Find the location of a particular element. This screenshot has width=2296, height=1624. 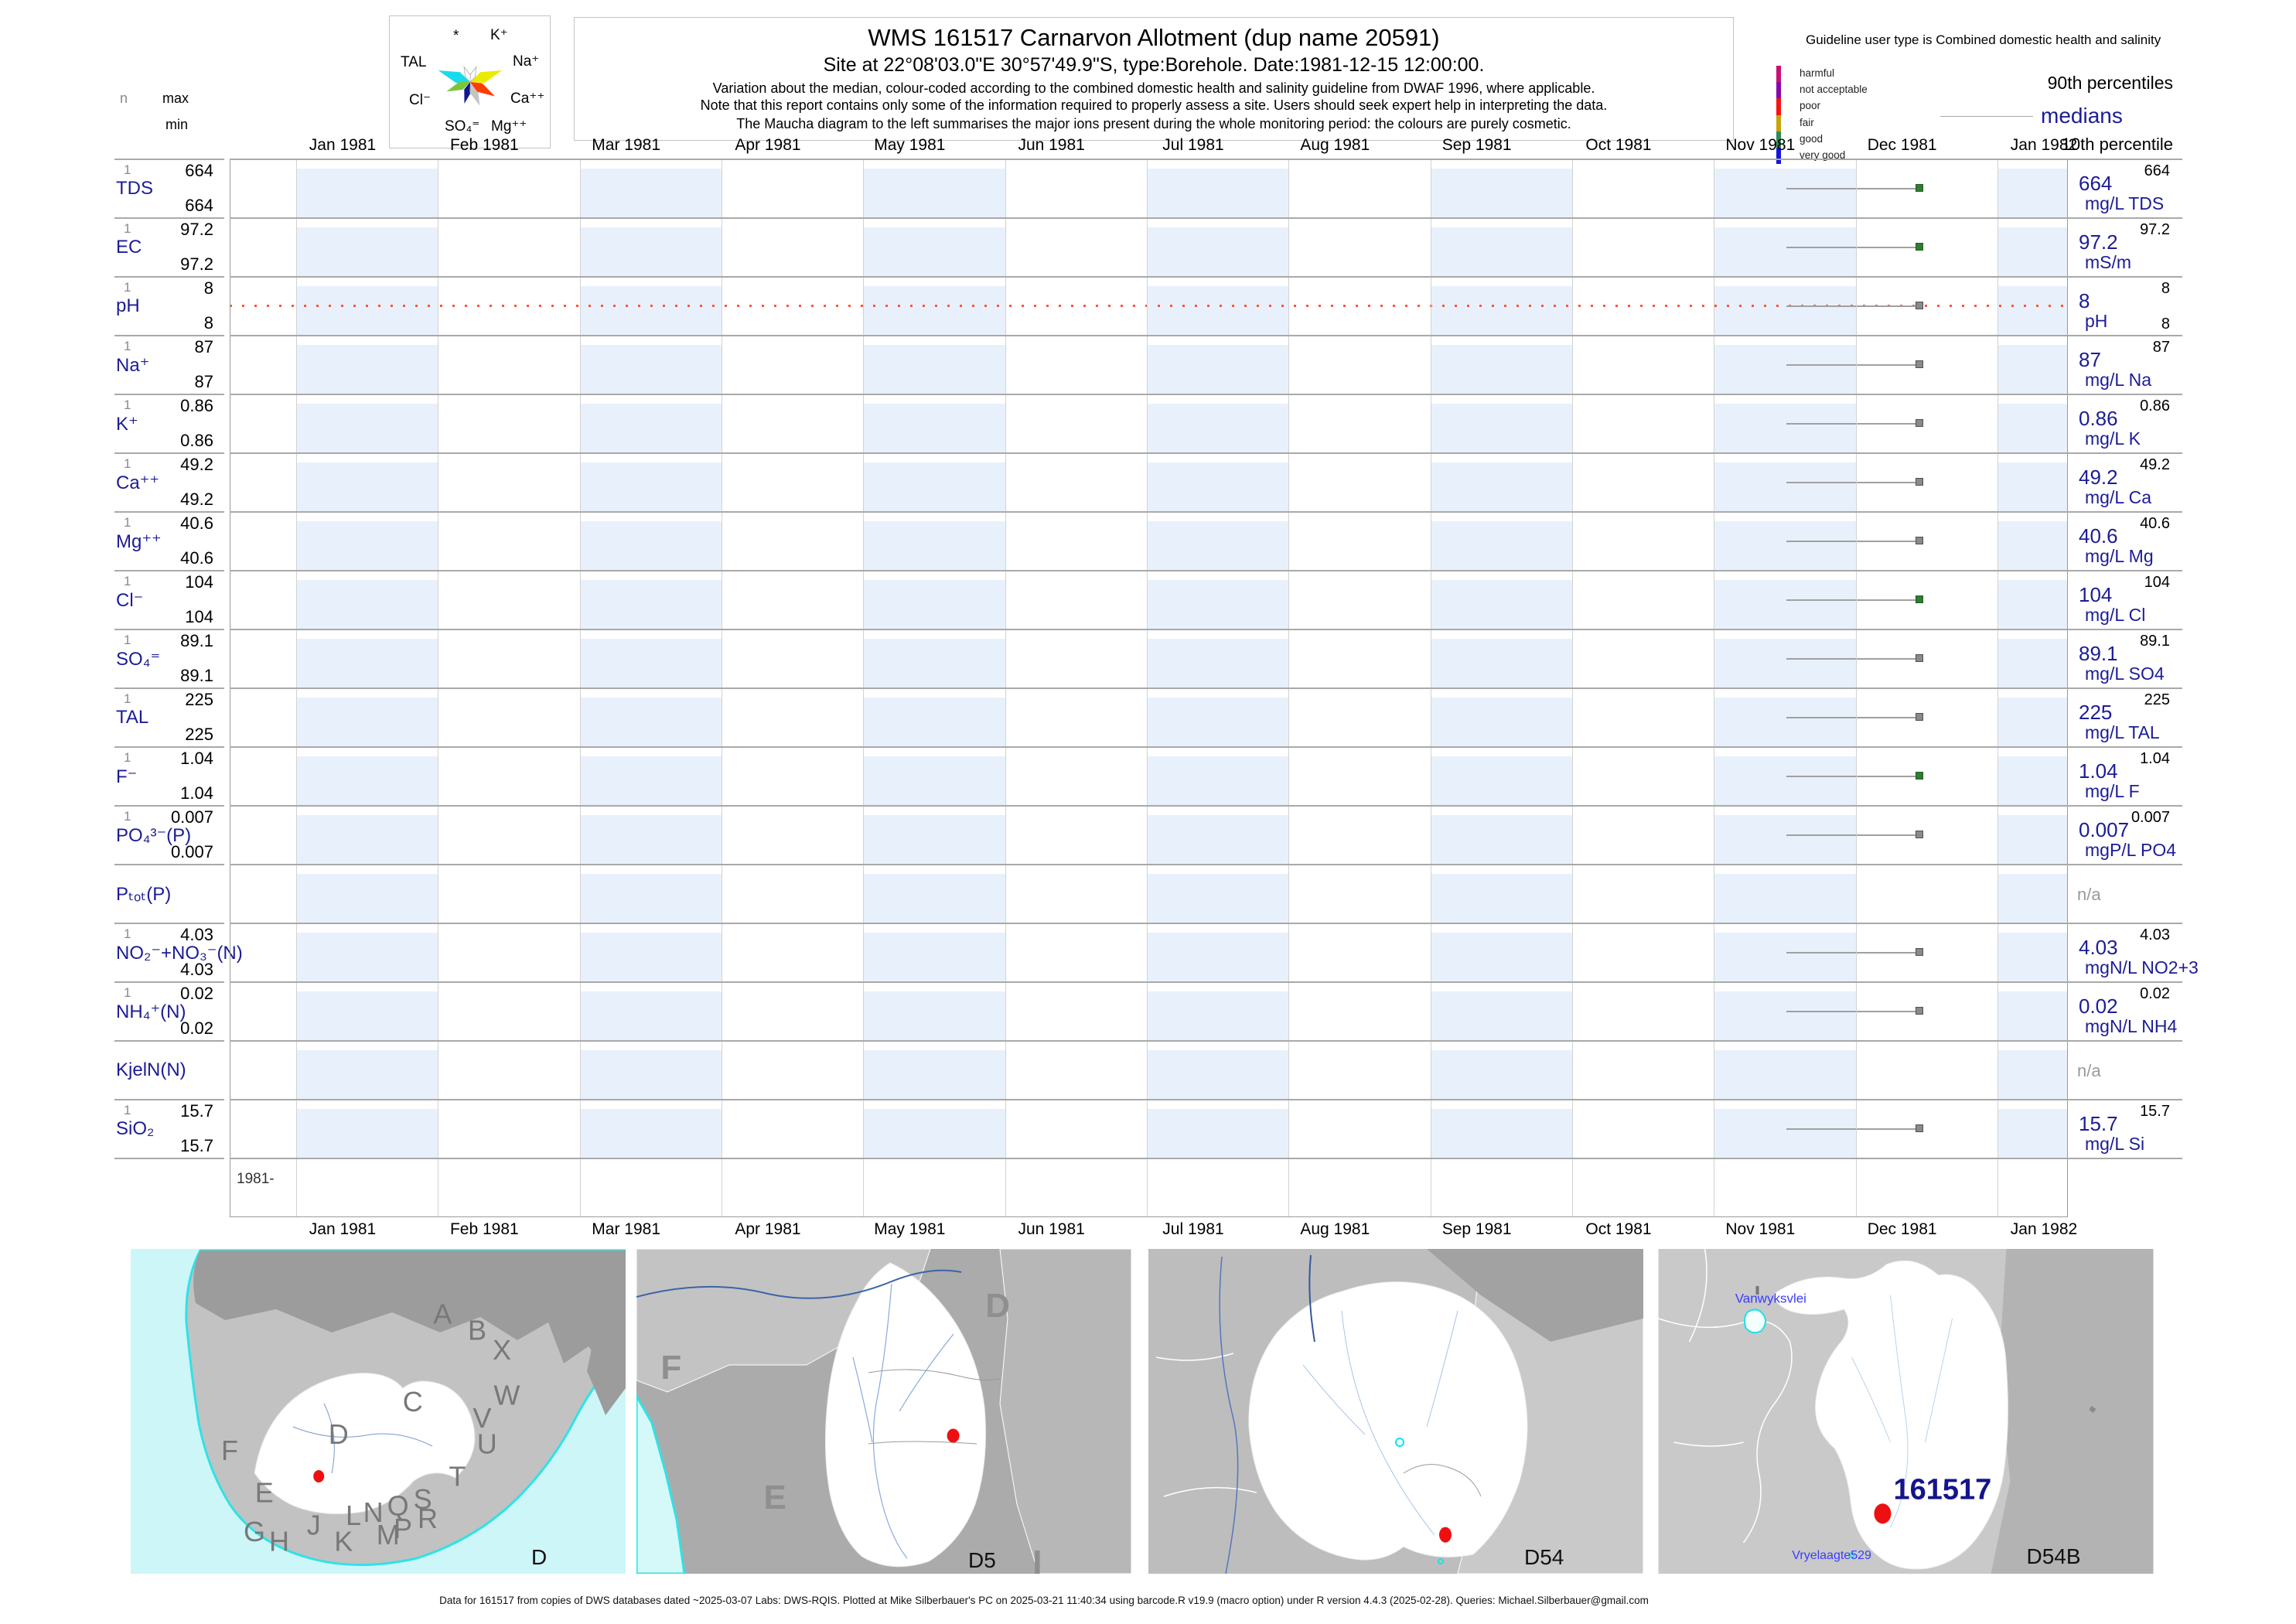

map-text: P is located at coordinates (403, 1528).